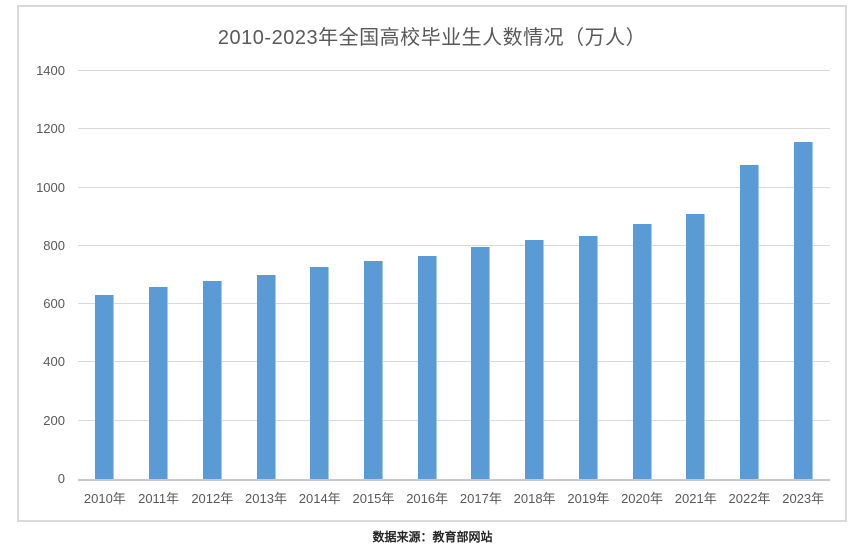 This screenshot has width=865, height=556. Describe the element at coordinates (61, 478) in the screenshot. I see `y-tick-label: 0` at that location.